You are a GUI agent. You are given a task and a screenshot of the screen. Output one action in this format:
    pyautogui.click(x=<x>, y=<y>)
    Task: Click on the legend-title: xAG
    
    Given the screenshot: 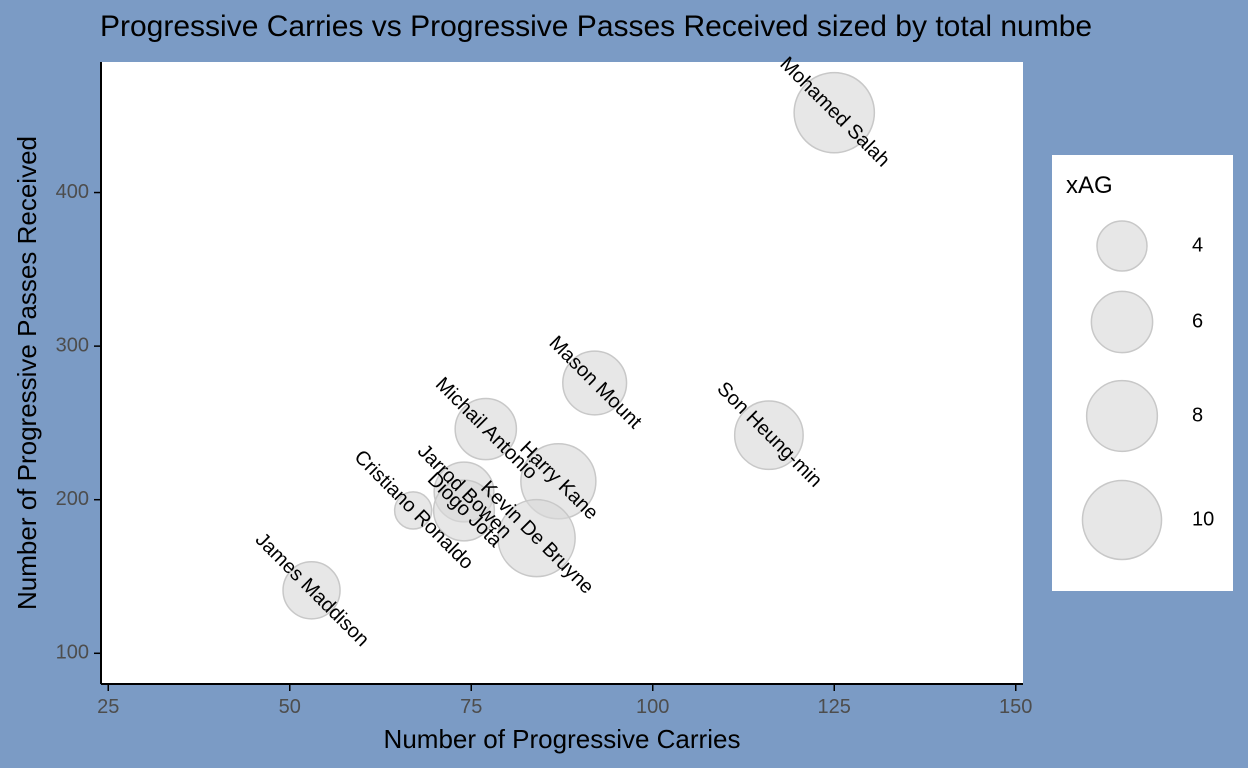 What is the action you would take?
    pyautogui.click(x=1089, y=185)
    